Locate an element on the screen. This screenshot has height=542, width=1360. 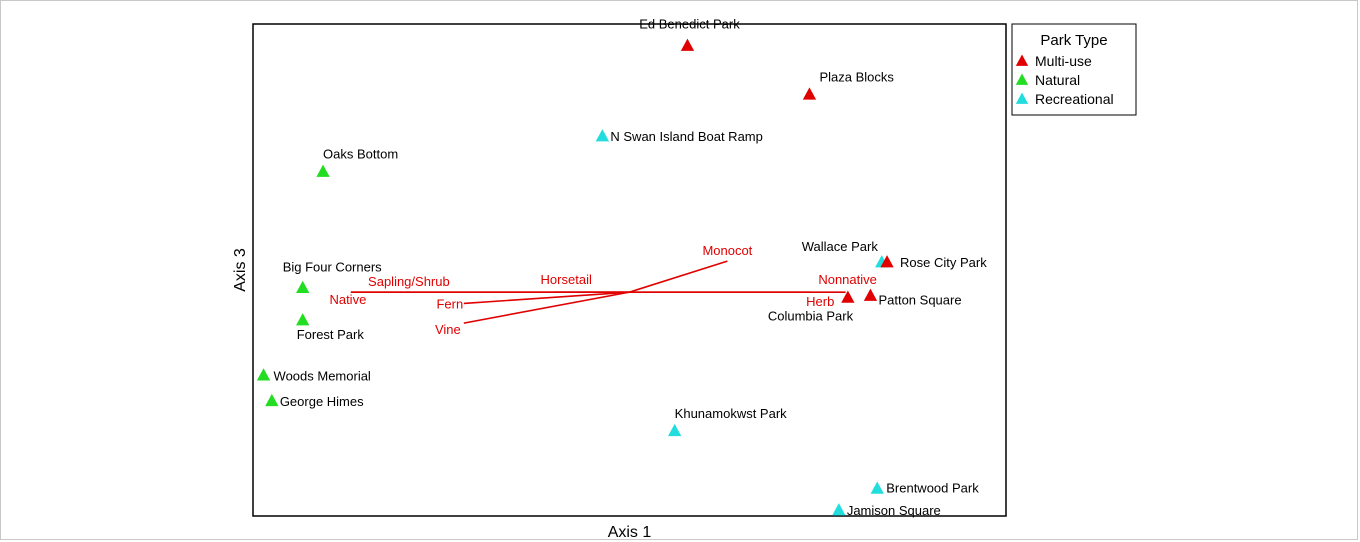
point-plaza-blocks is located at coordinates (809, 93).